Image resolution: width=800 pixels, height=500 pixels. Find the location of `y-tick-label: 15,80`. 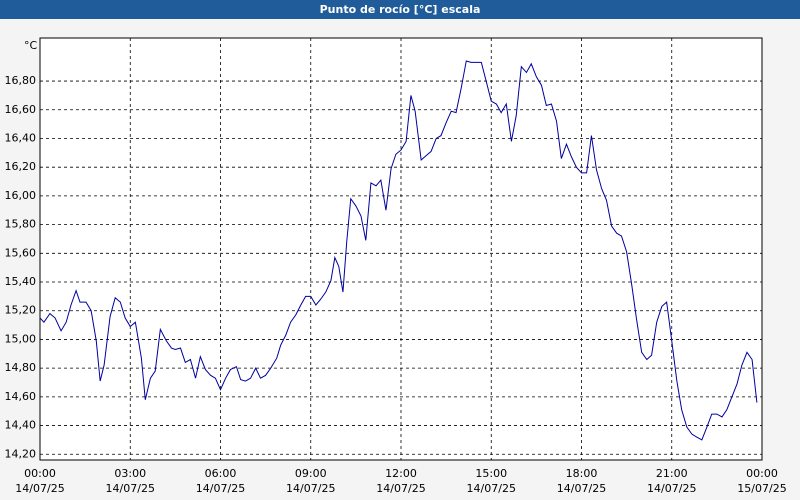

y-tick-label: 15,80 is located at coordinates (21, 224).